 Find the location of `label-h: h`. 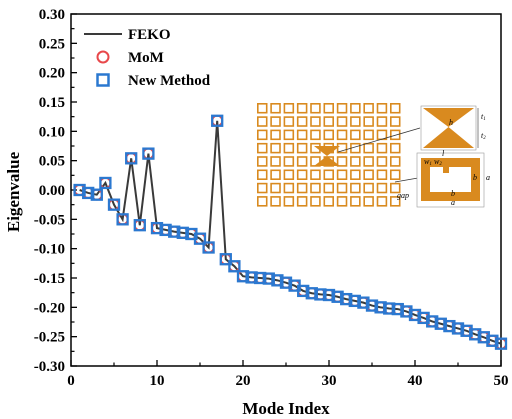

label-h: h is located at coordinates (451, 122).